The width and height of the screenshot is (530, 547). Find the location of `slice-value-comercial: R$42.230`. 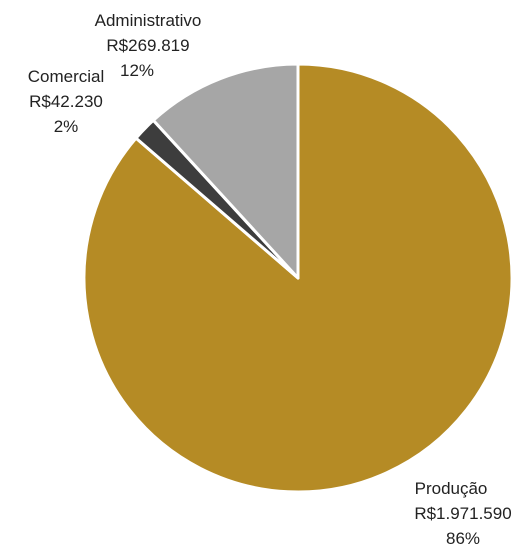

slice-value-comercial: R$42.230 is located at coordinates (66, 101).